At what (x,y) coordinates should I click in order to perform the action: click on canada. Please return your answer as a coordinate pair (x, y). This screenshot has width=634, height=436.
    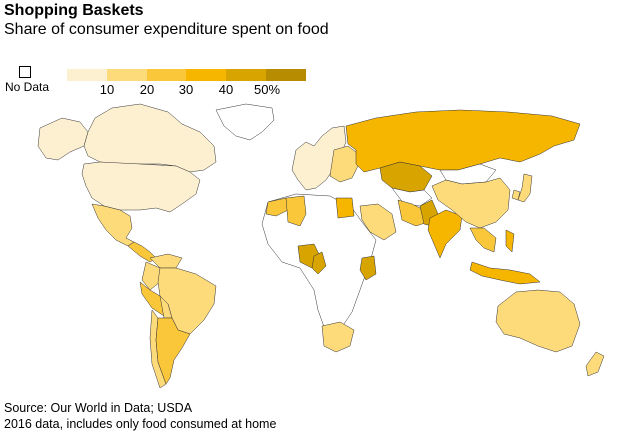
    Looking at the image, I should click on (150, 138).